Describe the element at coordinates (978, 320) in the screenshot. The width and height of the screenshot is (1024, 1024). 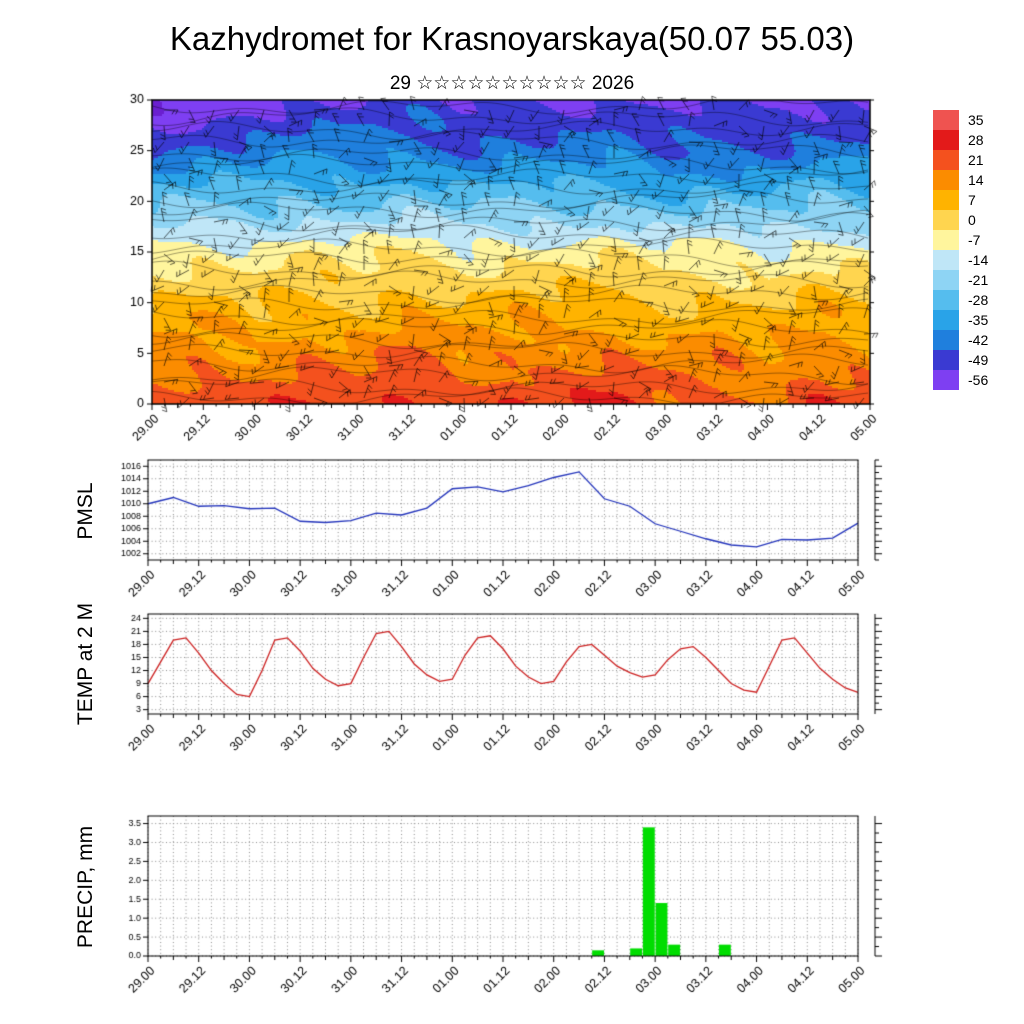
I see `colorbar-label: -35` at that location.